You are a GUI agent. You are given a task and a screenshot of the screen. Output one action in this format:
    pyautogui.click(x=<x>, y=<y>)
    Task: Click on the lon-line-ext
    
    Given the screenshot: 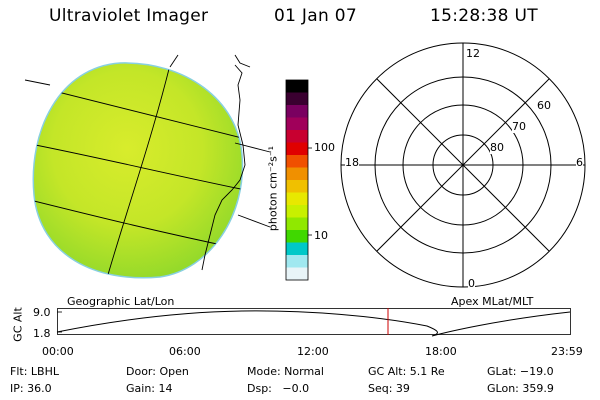 What is the action you would take?
    pyautogui.click(x=174, y=61)
    